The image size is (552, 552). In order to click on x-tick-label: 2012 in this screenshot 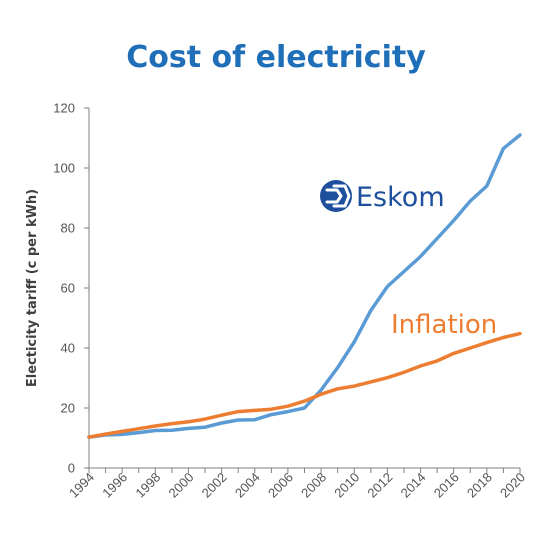, I will do `click(379, 485)`.